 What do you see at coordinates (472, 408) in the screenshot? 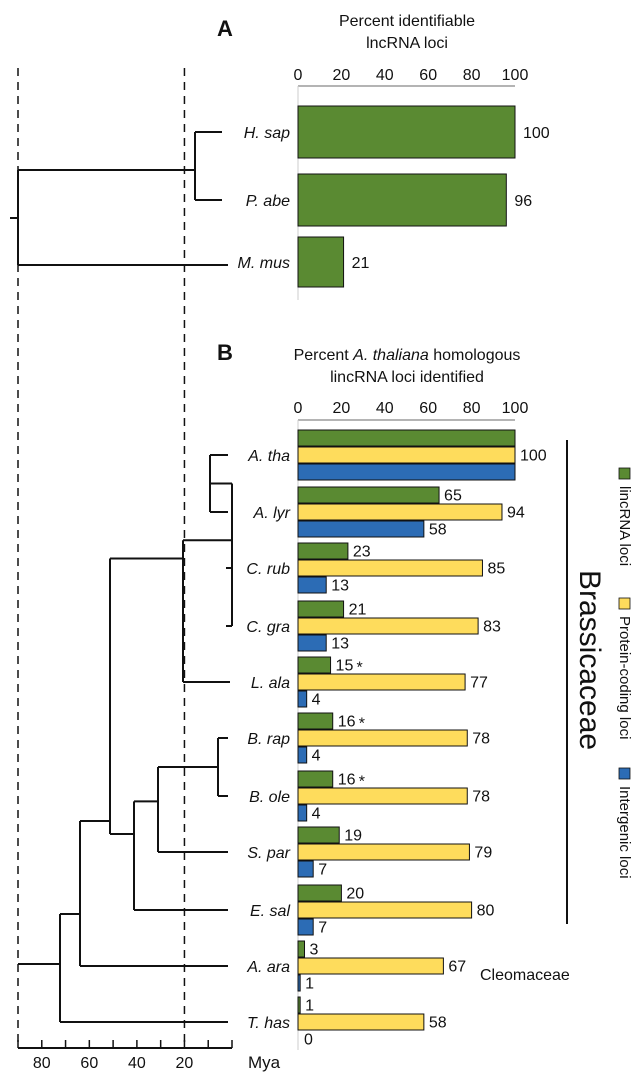
I see `panel-b-x-tick: 80` at bounding box center [472, 408].